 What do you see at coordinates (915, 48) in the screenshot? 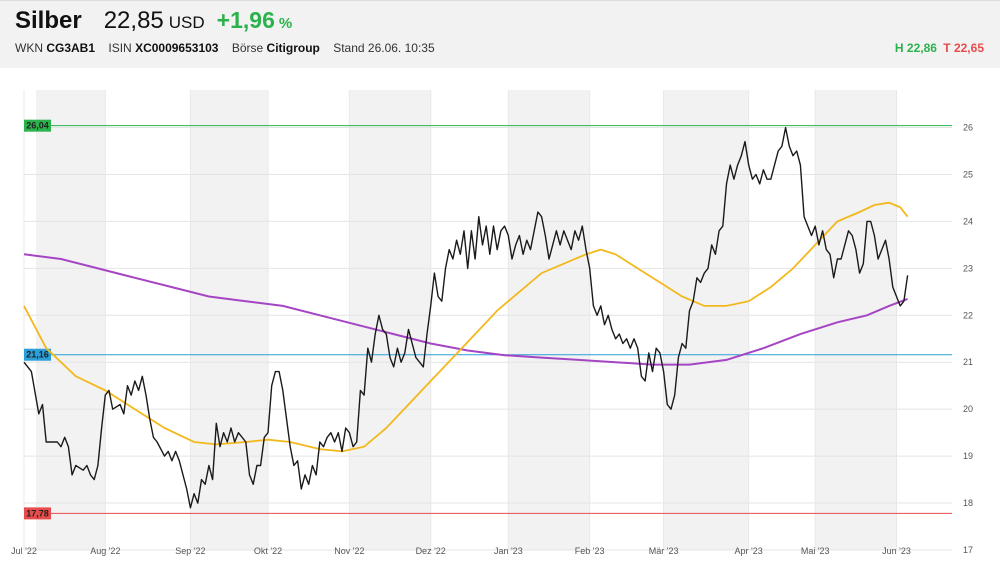
I see `day-high: H 22,86` at bounding box center [915, 48].